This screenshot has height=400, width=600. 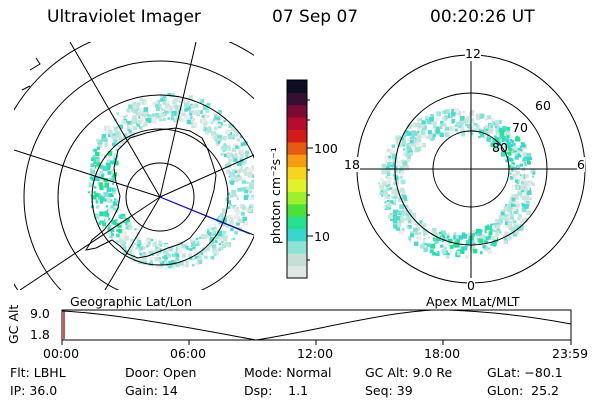 What do you see at coordinates (389, 390) in the screenshot?
I see `status-seq: Seq: 39` at bounding box center [389, 390].